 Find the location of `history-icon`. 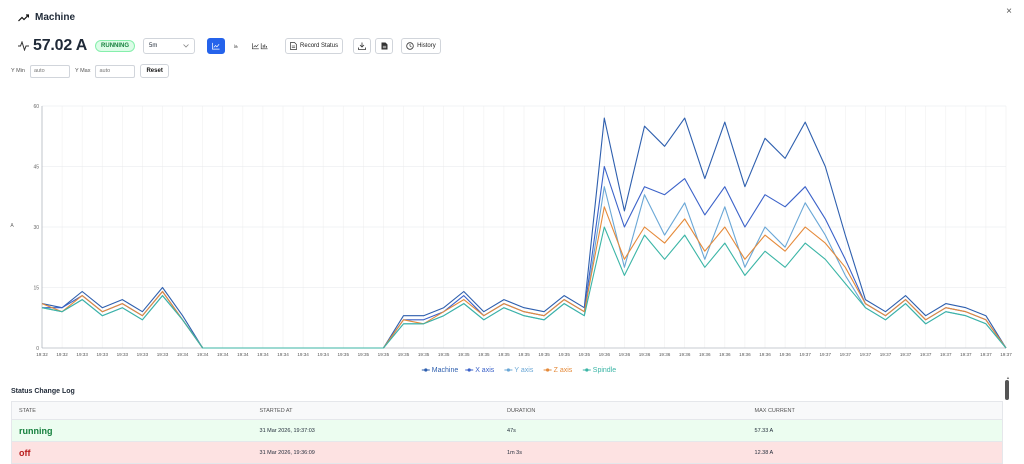

history-icon is located at coordinates (410, 46).